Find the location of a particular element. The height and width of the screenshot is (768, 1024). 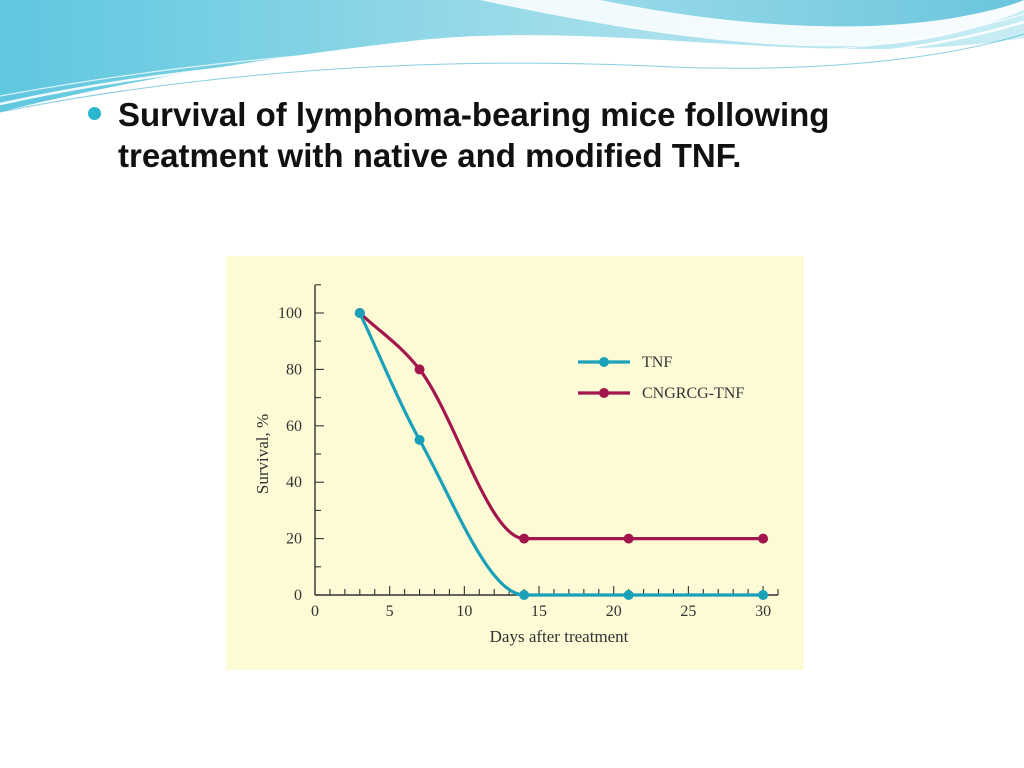

x-tick-label: 10 is located at coordinates (464, 611).